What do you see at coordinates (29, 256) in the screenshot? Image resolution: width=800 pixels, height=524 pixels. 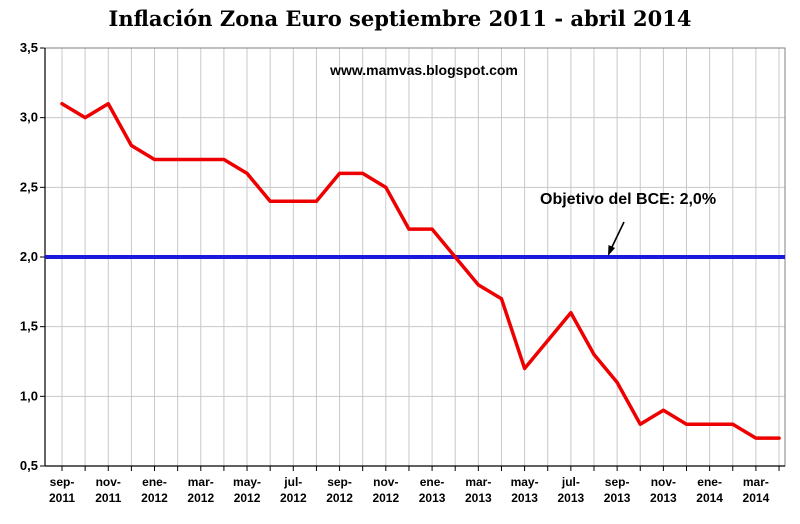 I see `y-tick-label: 2,0` at bounding box center [29, 256].